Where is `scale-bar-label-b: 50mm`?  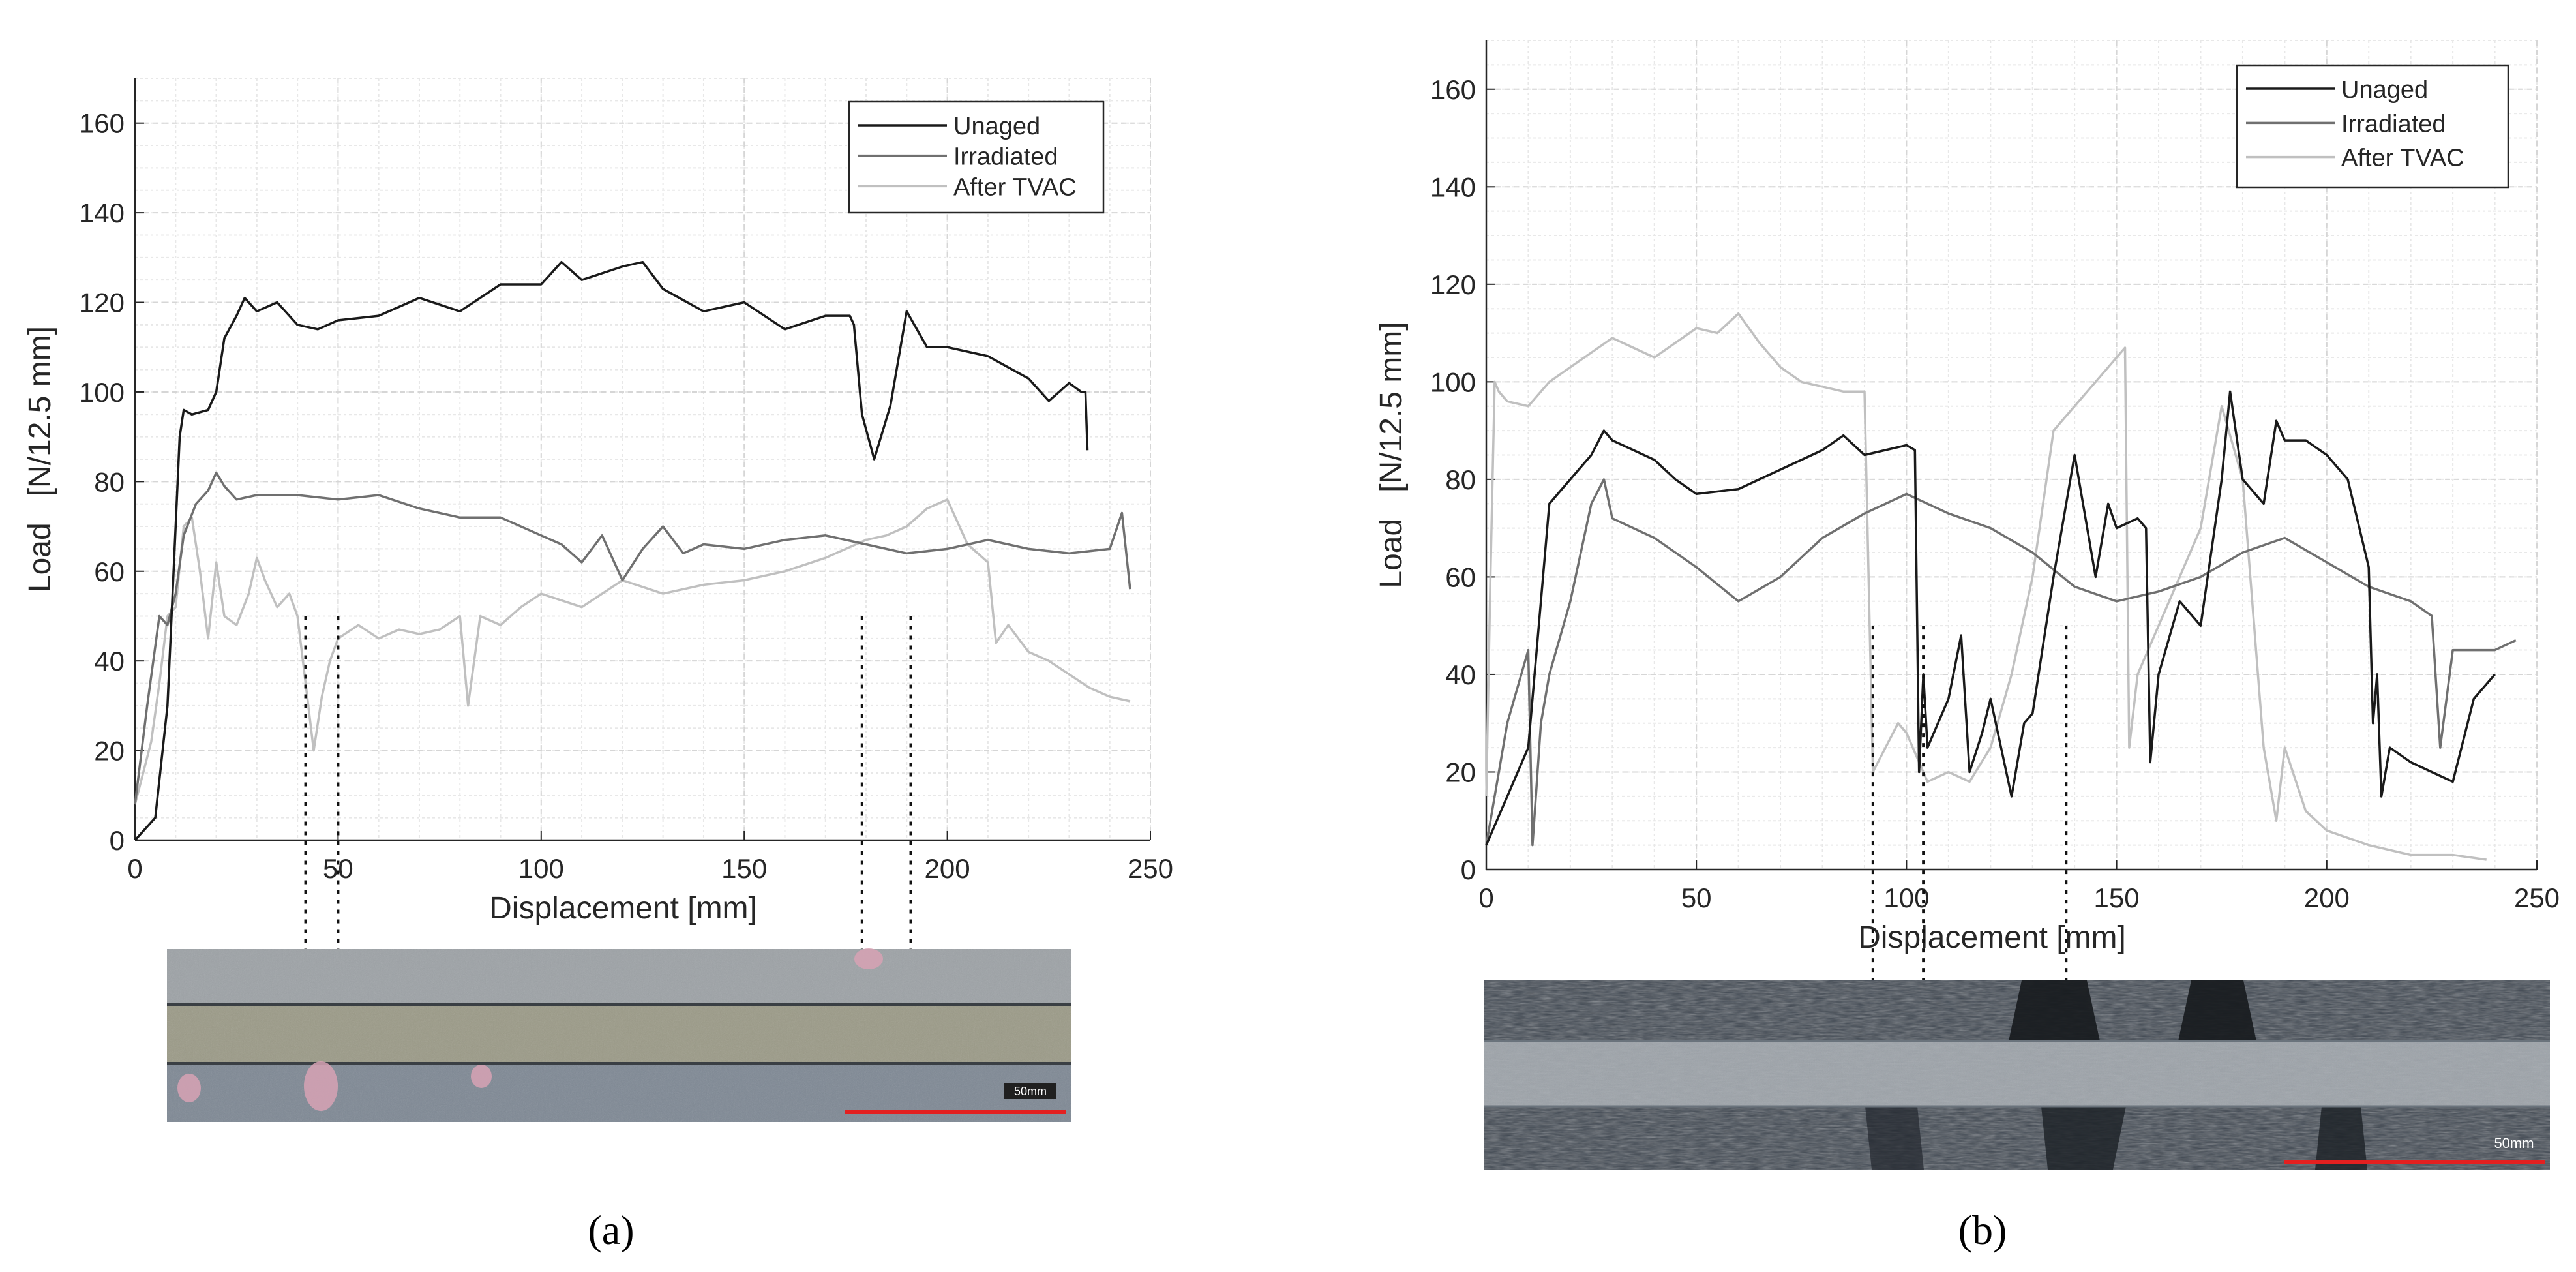 scale-bar-label-b: 50mm is located at coordinates (2514, 1143).